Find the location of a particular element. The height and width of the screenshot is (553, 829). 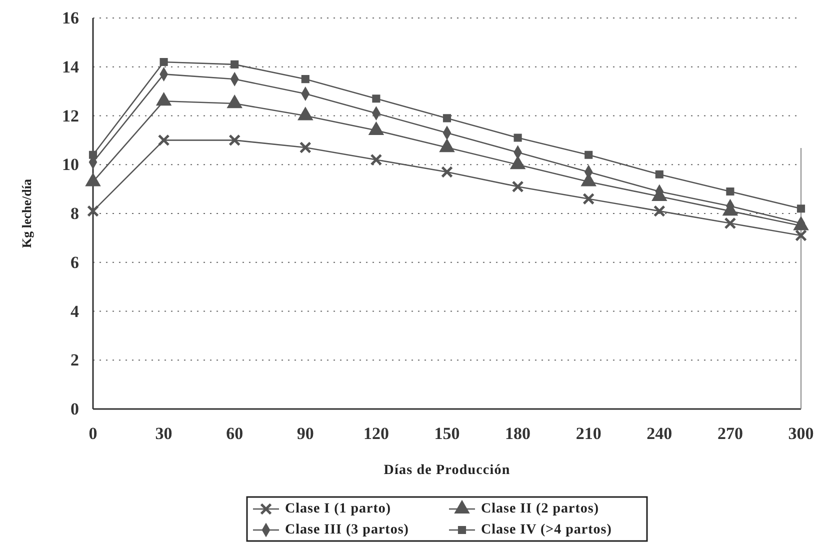

x-tick-label: 30 is located at coordinates (163, 433).